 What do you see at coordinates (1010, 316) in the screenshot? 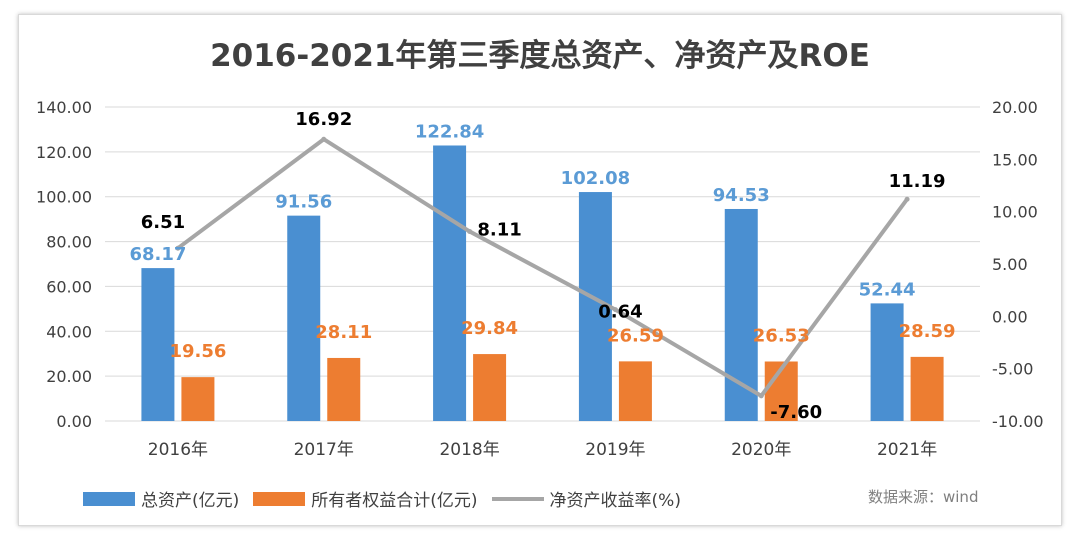
I see `y-right-tick-label: 0.00` at bounding box center [1010, 316].